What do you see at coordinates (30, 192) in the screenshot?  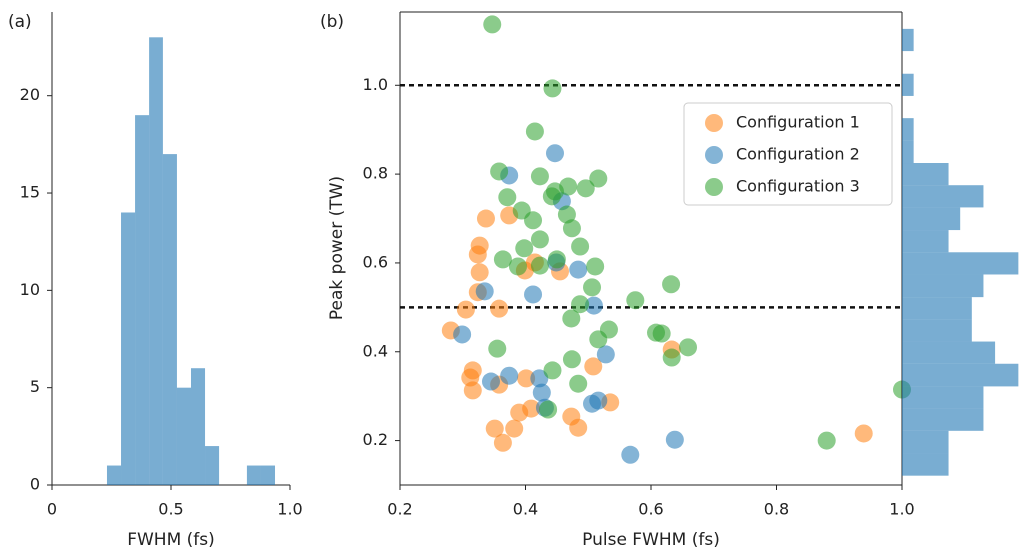 I see `y-tick-label: 15` at bounding box center [30, 192].